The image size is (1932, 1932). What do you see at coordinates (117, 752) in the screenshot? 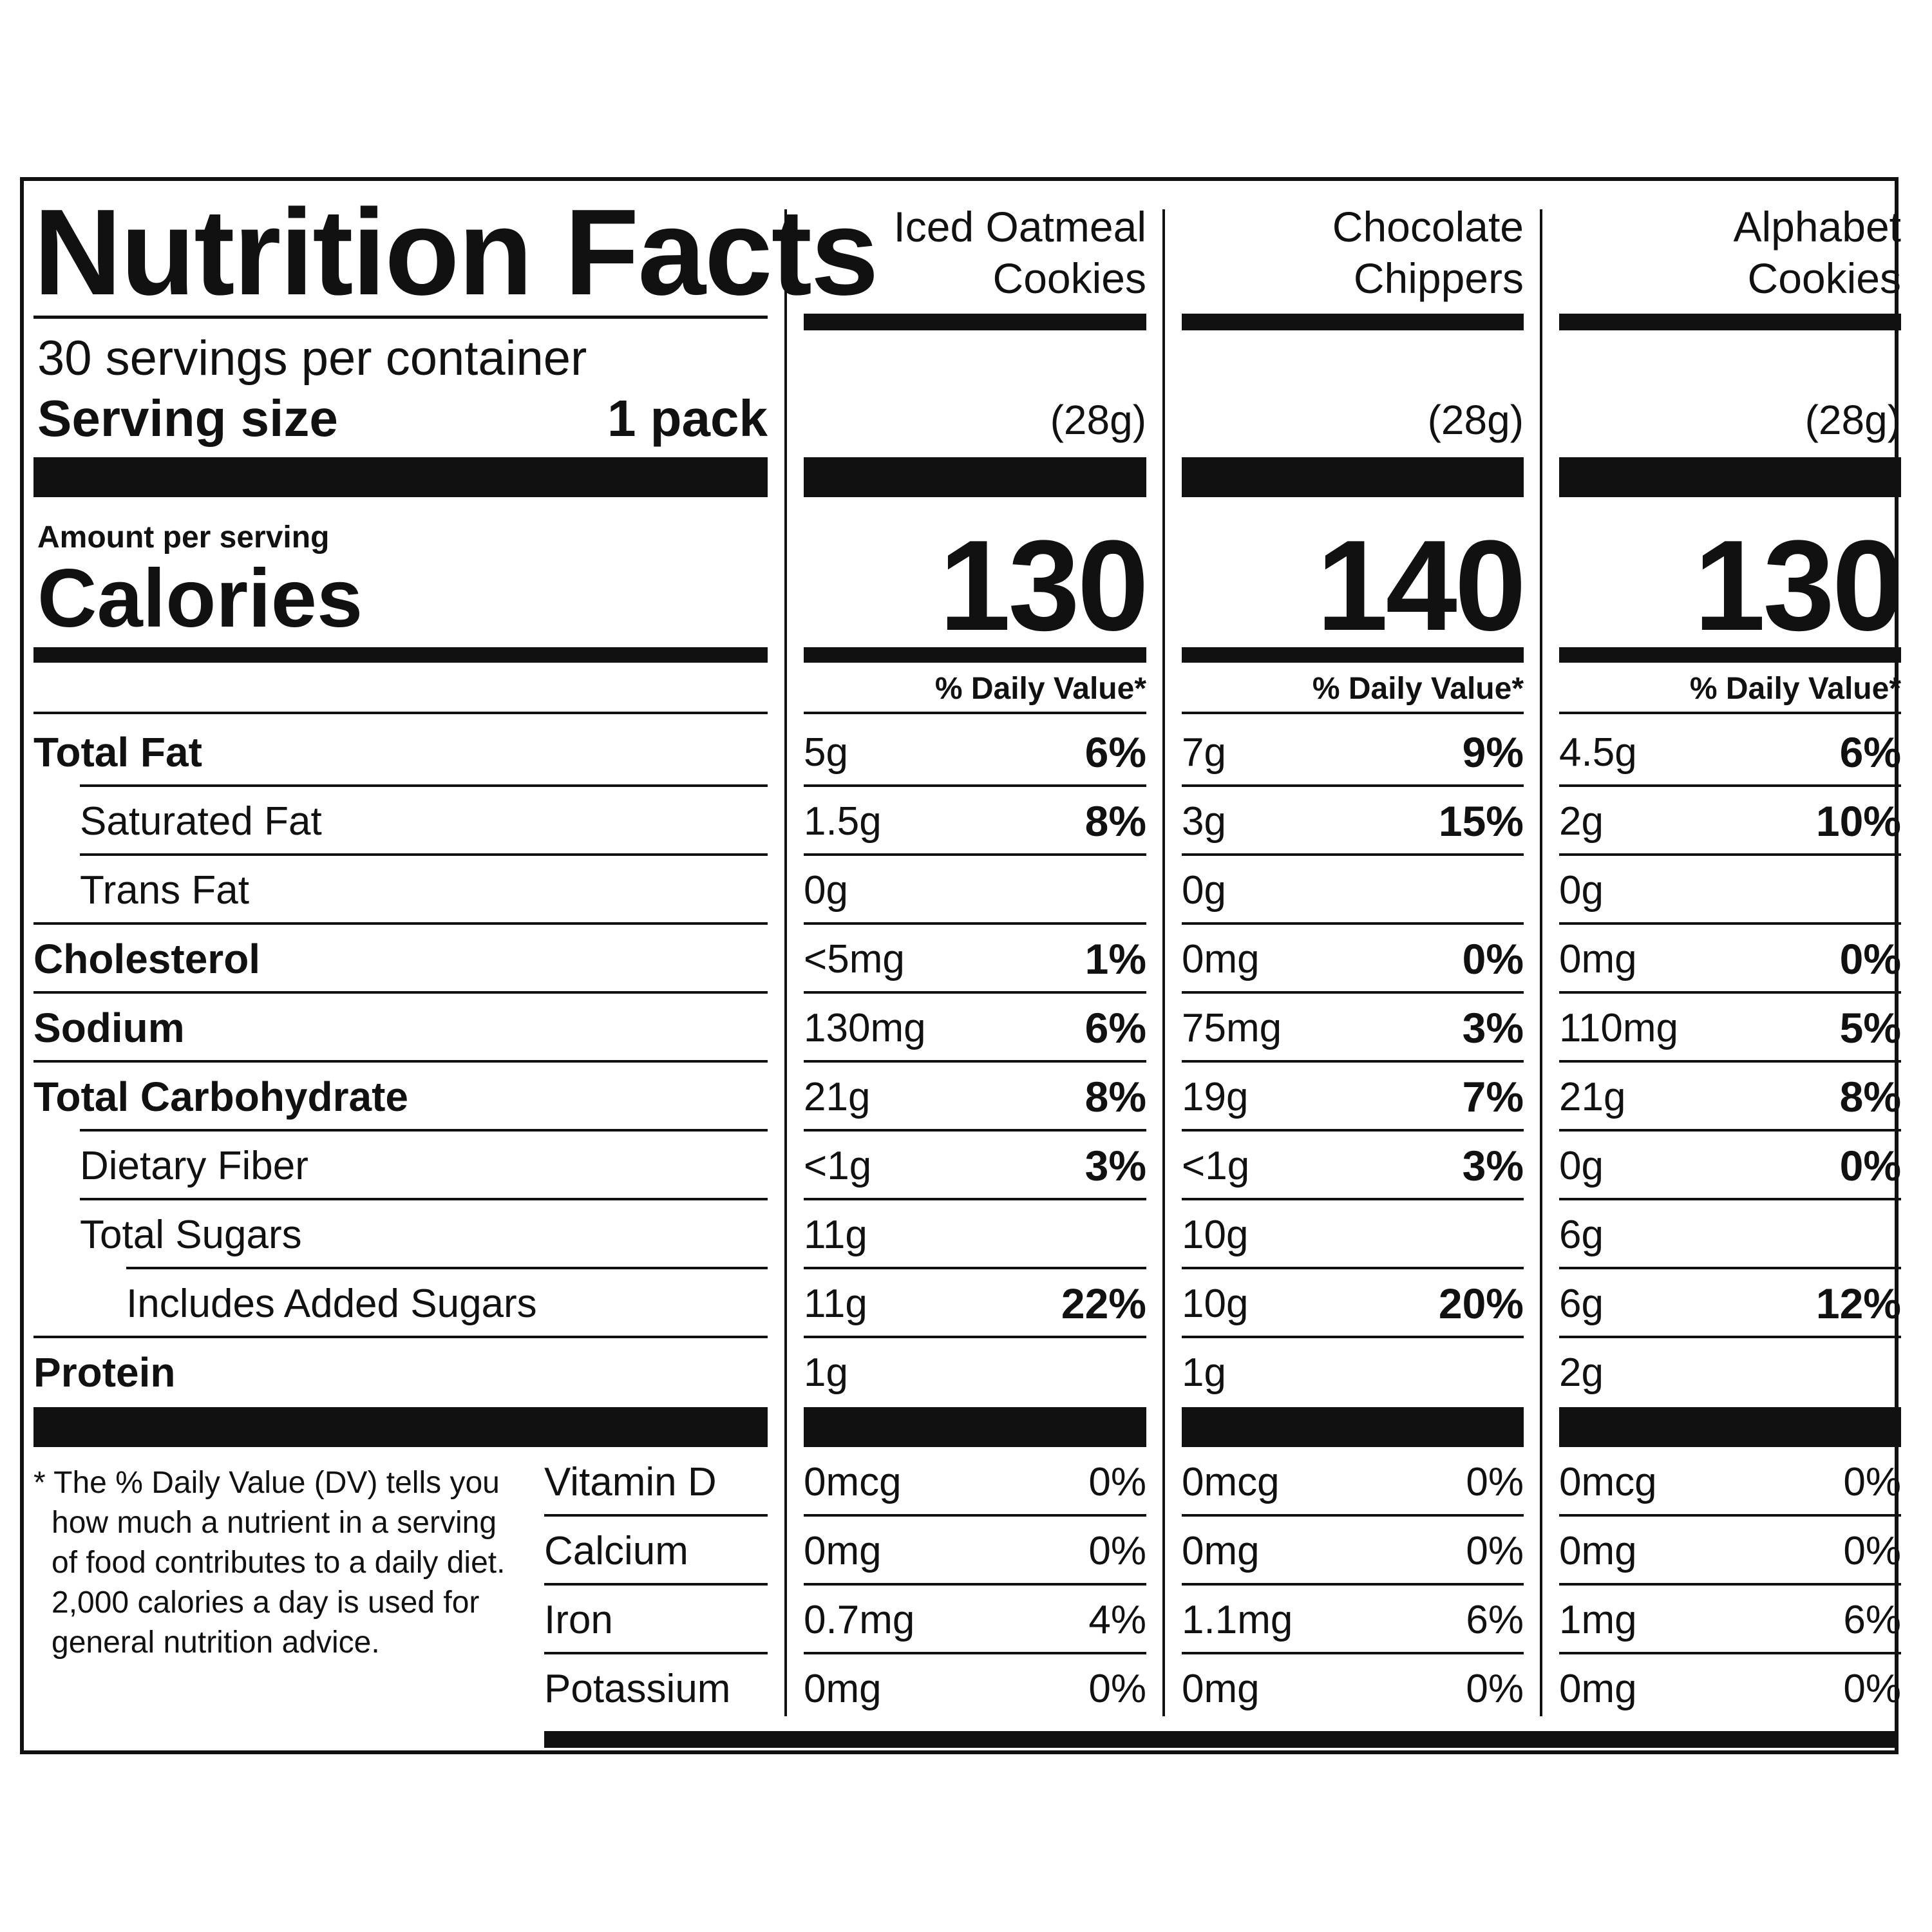
I see `nutrient-name: Total Fat` at bounding box center [117, 752].